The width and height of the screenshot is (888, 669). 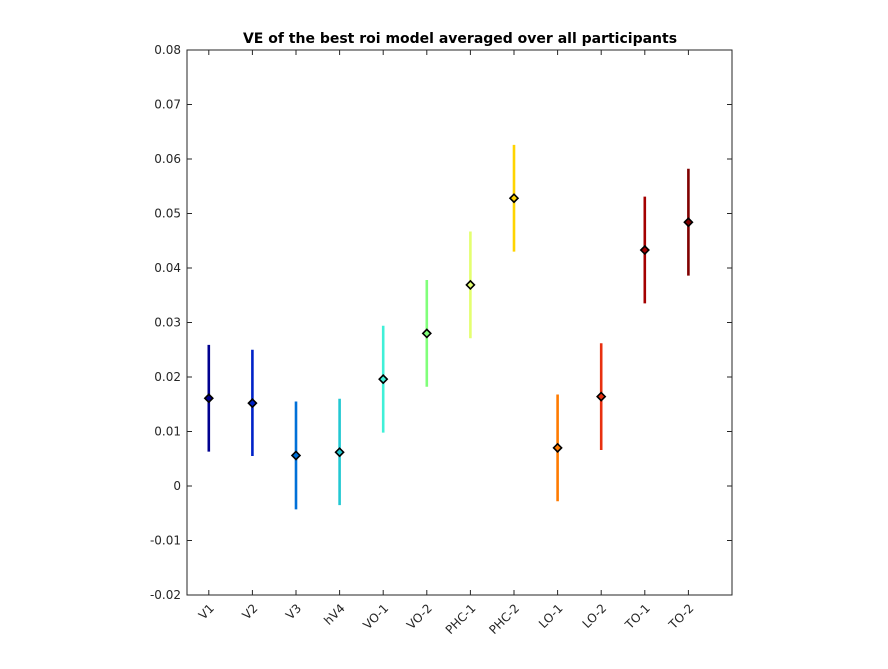 What do you see at coordinates (167, 377) in the screenshot?
I see `y-tick-label: 0.02` at bounding box center [167, 377].